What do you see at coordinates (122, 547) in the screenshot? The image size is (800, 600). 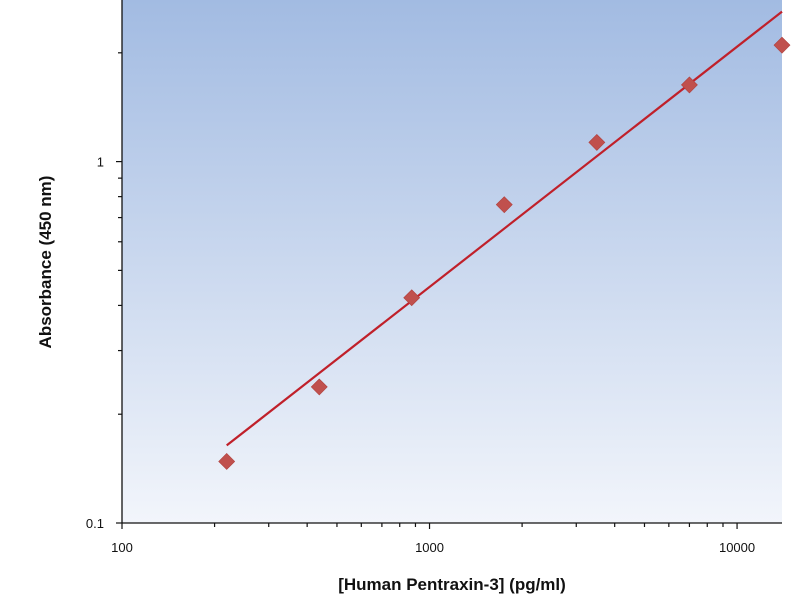 I see `x-tick-label: 100` at bounding box center [122, 547].